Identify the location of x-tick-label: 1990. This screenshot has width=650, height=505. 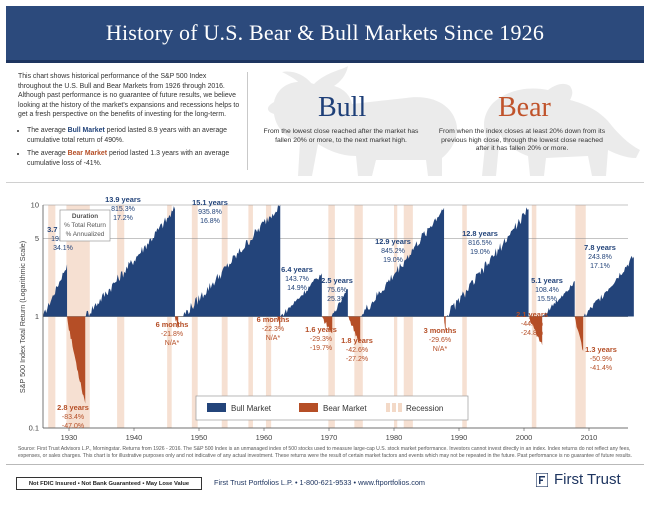
(459, 437).